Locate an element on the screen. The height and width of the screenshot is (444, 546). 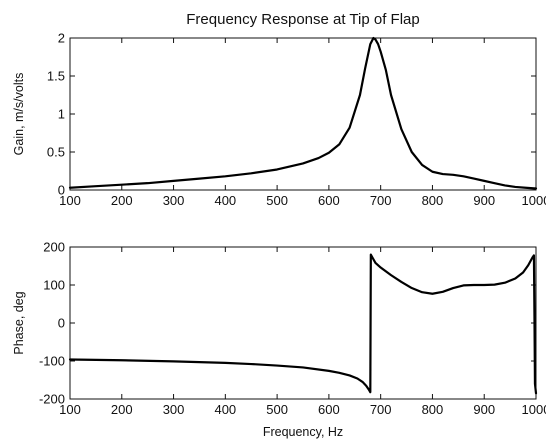
gain-y-tick-label: 1 is located at coordinates (61, 114).